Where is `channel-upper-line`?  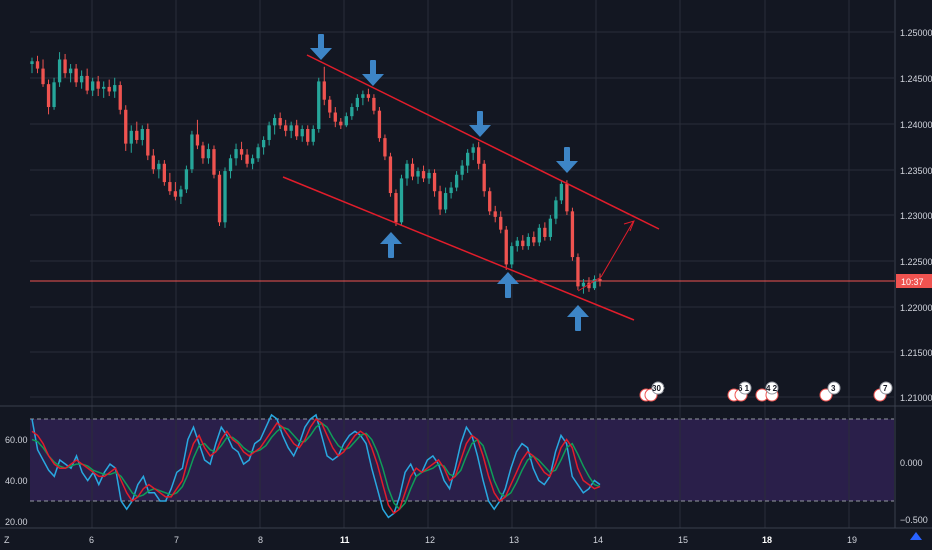 channel-upper-line is located at coordinates (483, 142).